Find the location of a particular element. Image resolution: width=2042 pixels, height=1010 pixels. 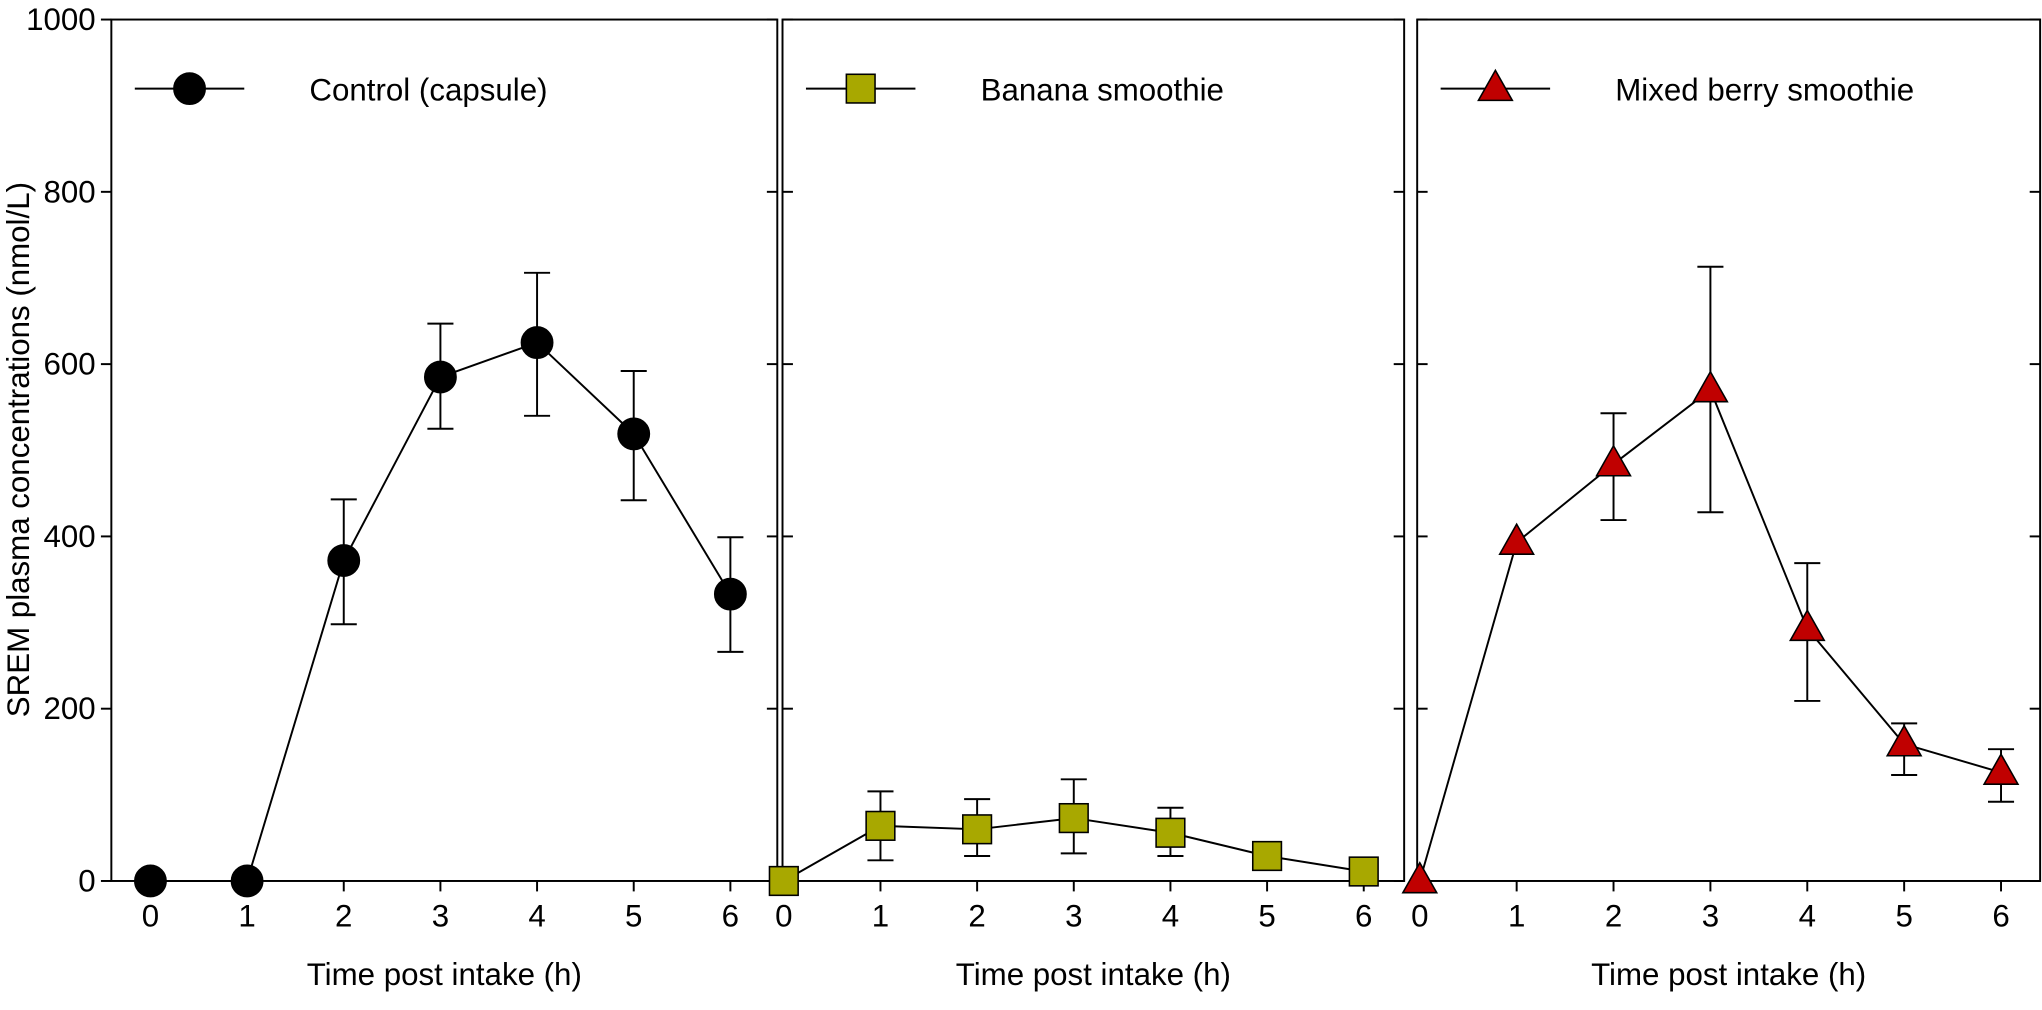

y-tick-label: 600 is located at coordinates (70, 364).